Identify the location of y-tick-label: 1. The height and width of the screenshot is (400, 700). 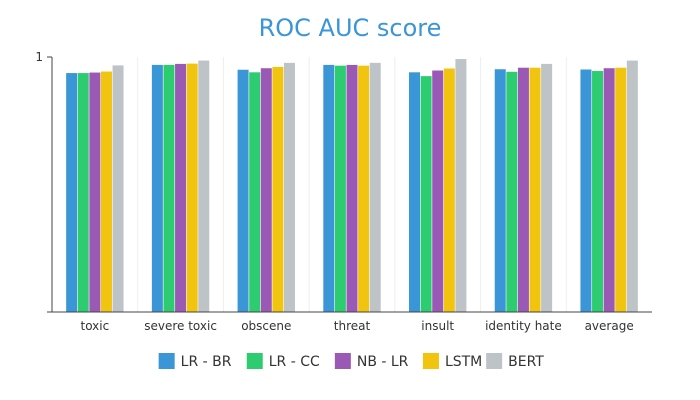
(39, 57).